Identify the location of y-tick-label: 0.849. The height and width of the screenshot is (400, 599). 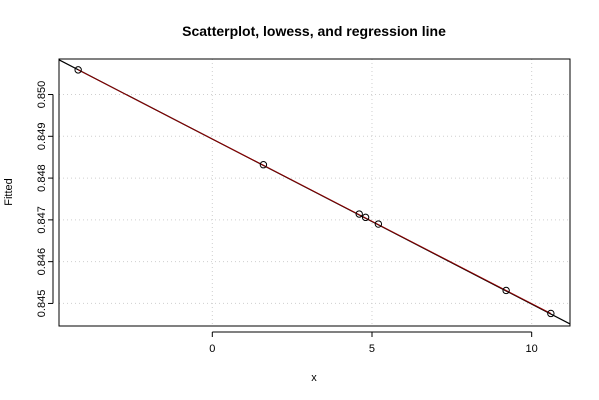
(42, 137).